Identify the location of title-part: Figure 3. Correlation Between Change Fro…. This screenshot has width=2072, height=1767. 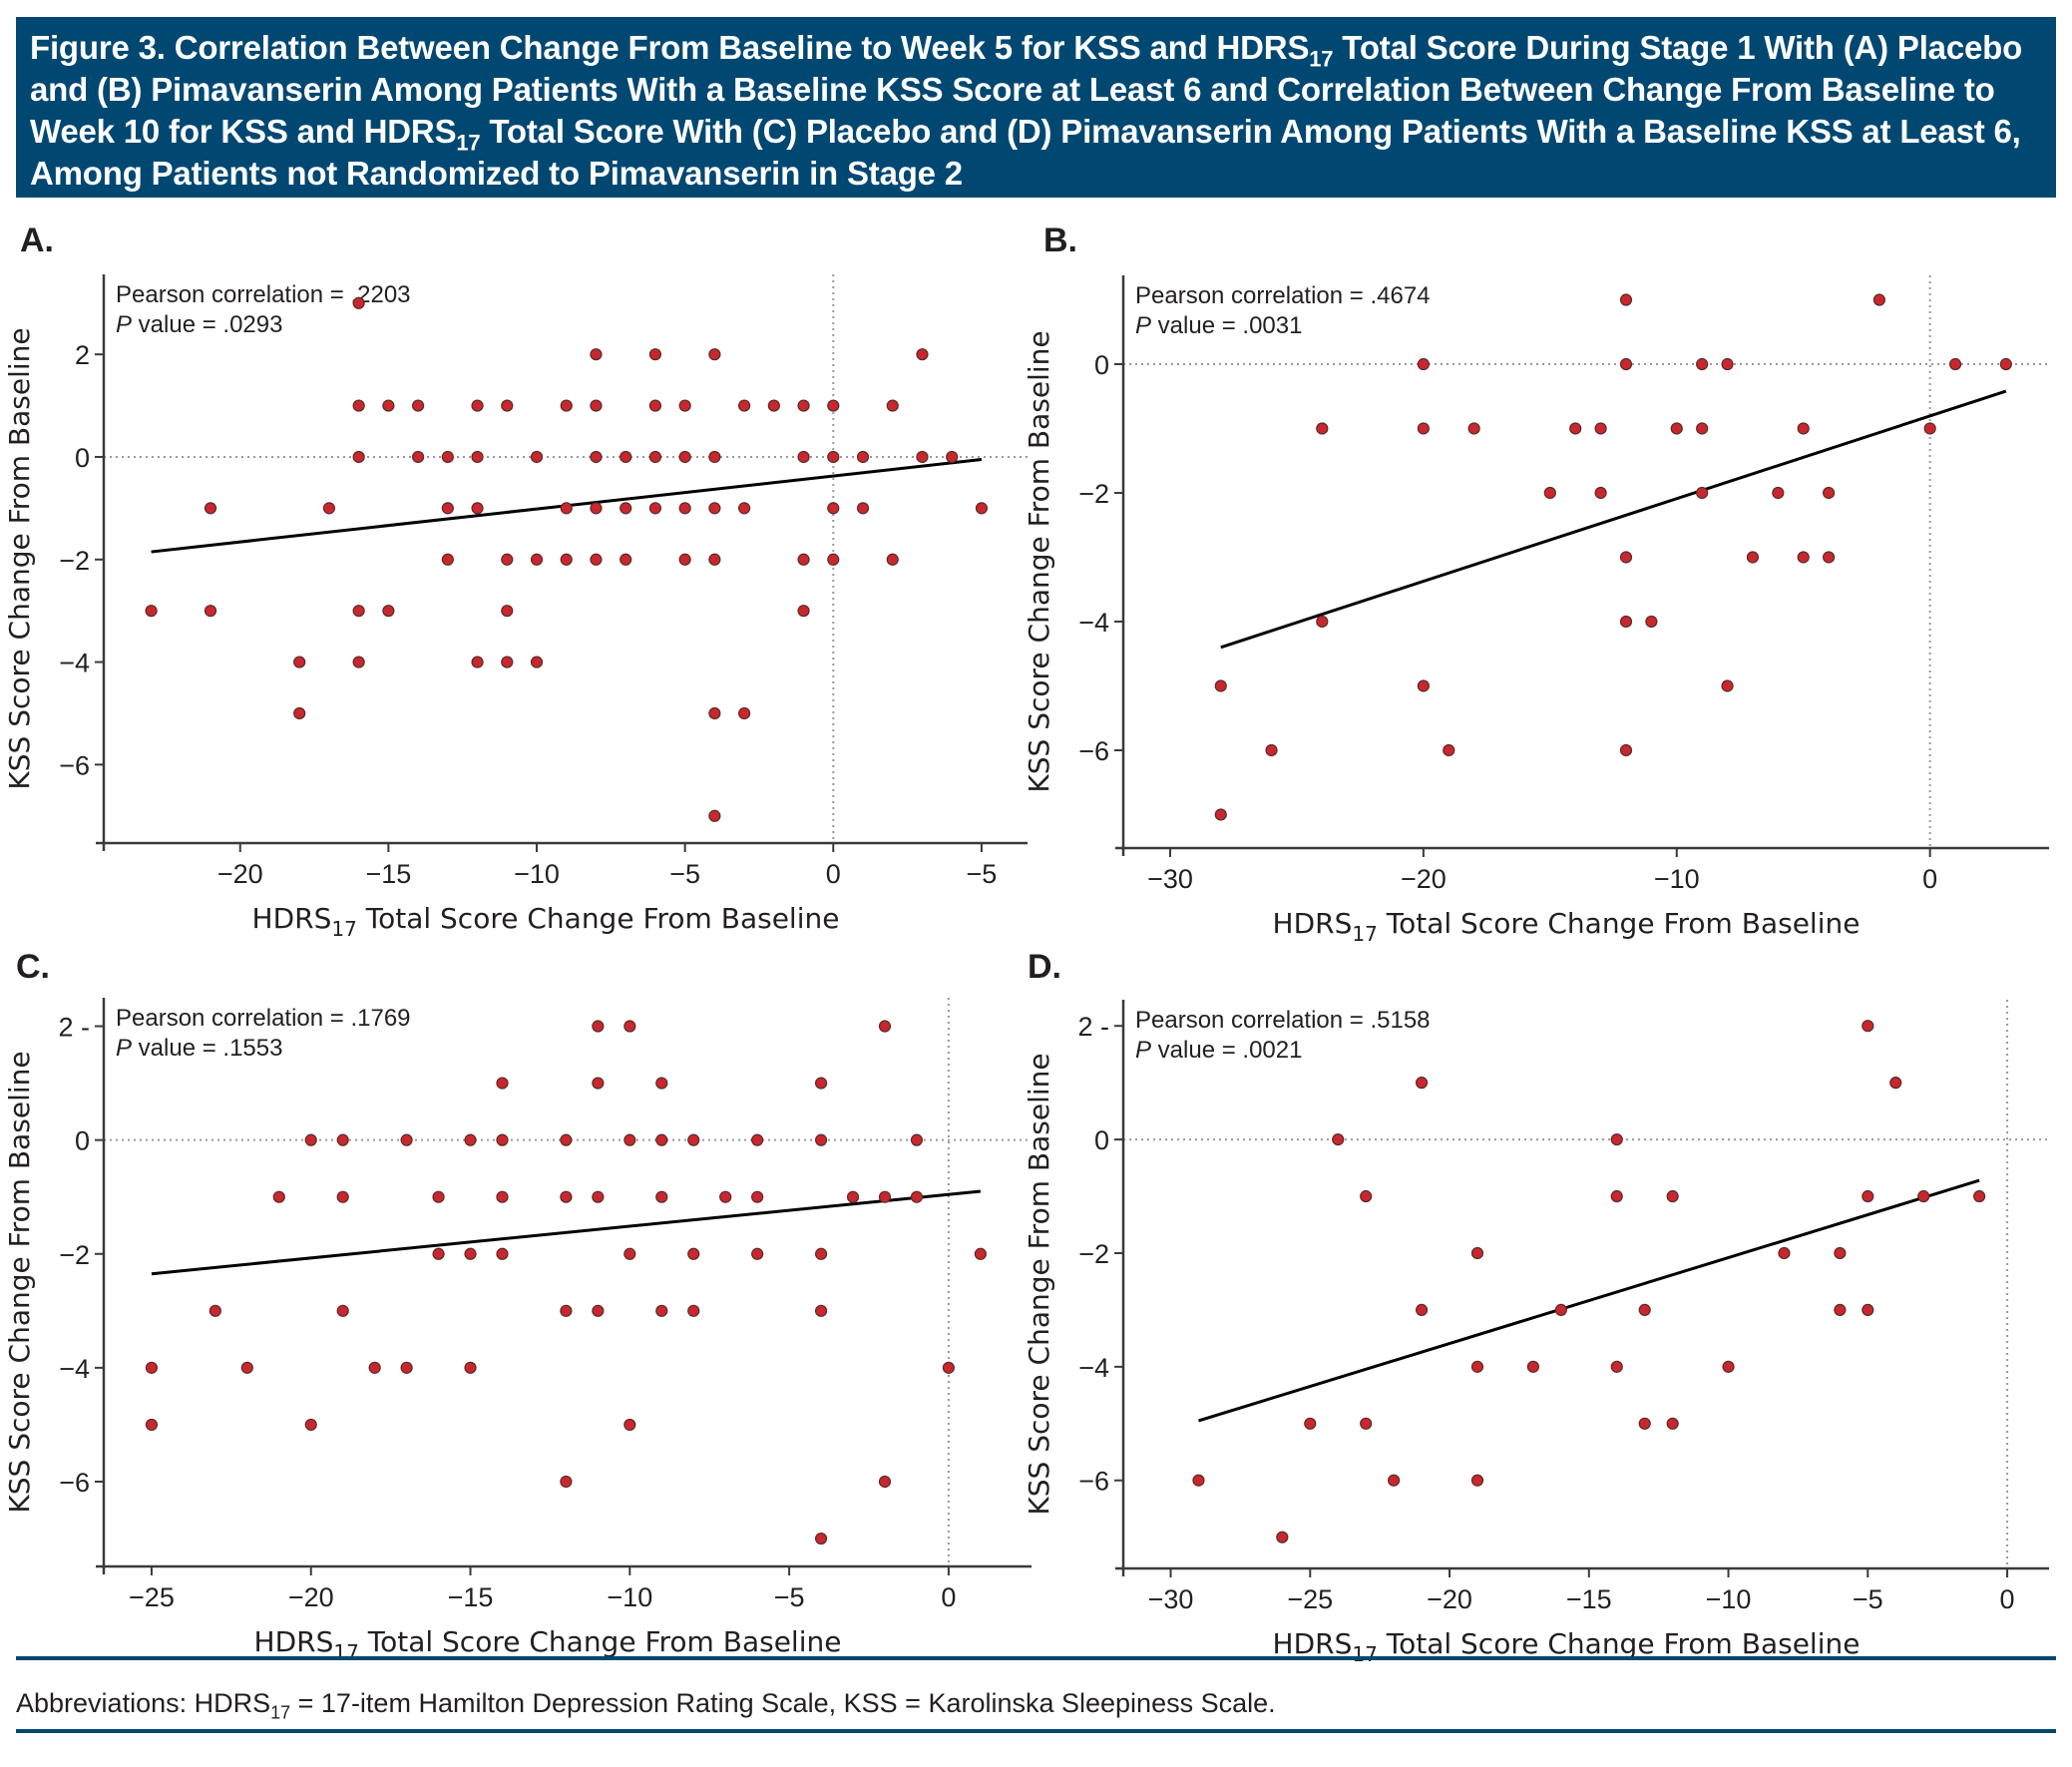
(670, 47).